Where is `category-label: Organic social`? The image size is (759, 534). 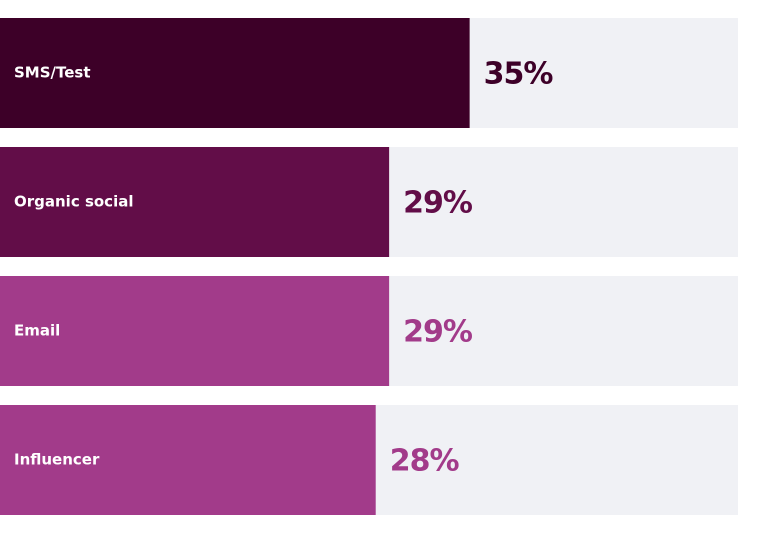
category-label: Organic social is located at coordinates (73, 202).